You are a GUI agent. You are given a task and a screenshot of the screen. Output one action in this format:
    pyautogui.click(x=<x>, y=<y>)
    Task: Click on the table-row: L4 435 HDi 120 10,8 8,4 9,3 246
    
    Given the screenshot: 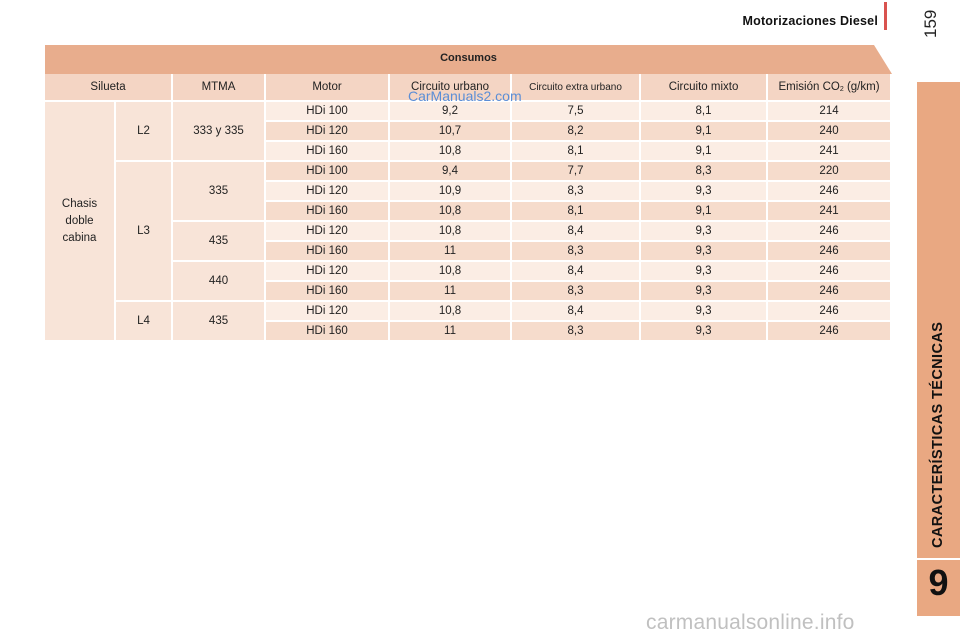 What is the action you would take?
    pyautogui.click(x=469, y=322)
    